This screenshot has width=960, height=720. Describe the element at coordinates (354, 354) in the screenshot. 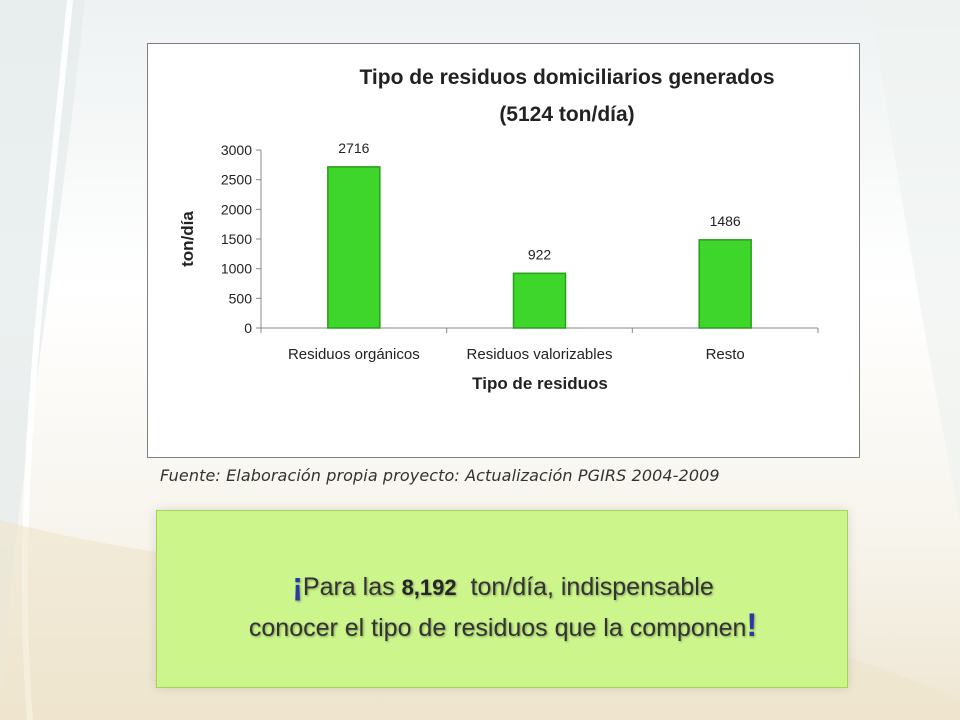

I see `x-tick-label: Residuos orgánicos` at that location.